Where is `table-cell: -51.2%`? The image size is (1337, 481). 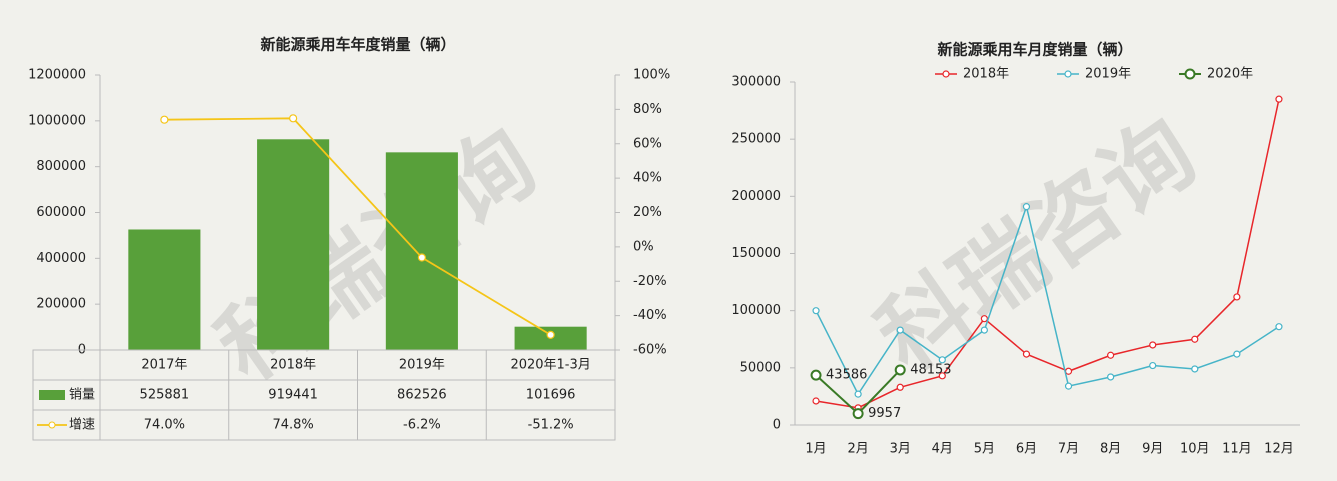
table-cell: -51.2% is located at coordinates (551, 425).